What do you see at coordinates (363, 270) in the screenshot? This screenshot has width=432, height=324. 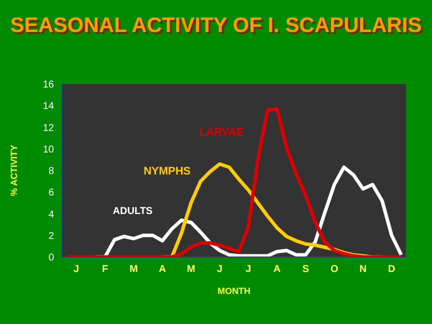 I see `x-tick-label: N` at bounding box center [363, 270].